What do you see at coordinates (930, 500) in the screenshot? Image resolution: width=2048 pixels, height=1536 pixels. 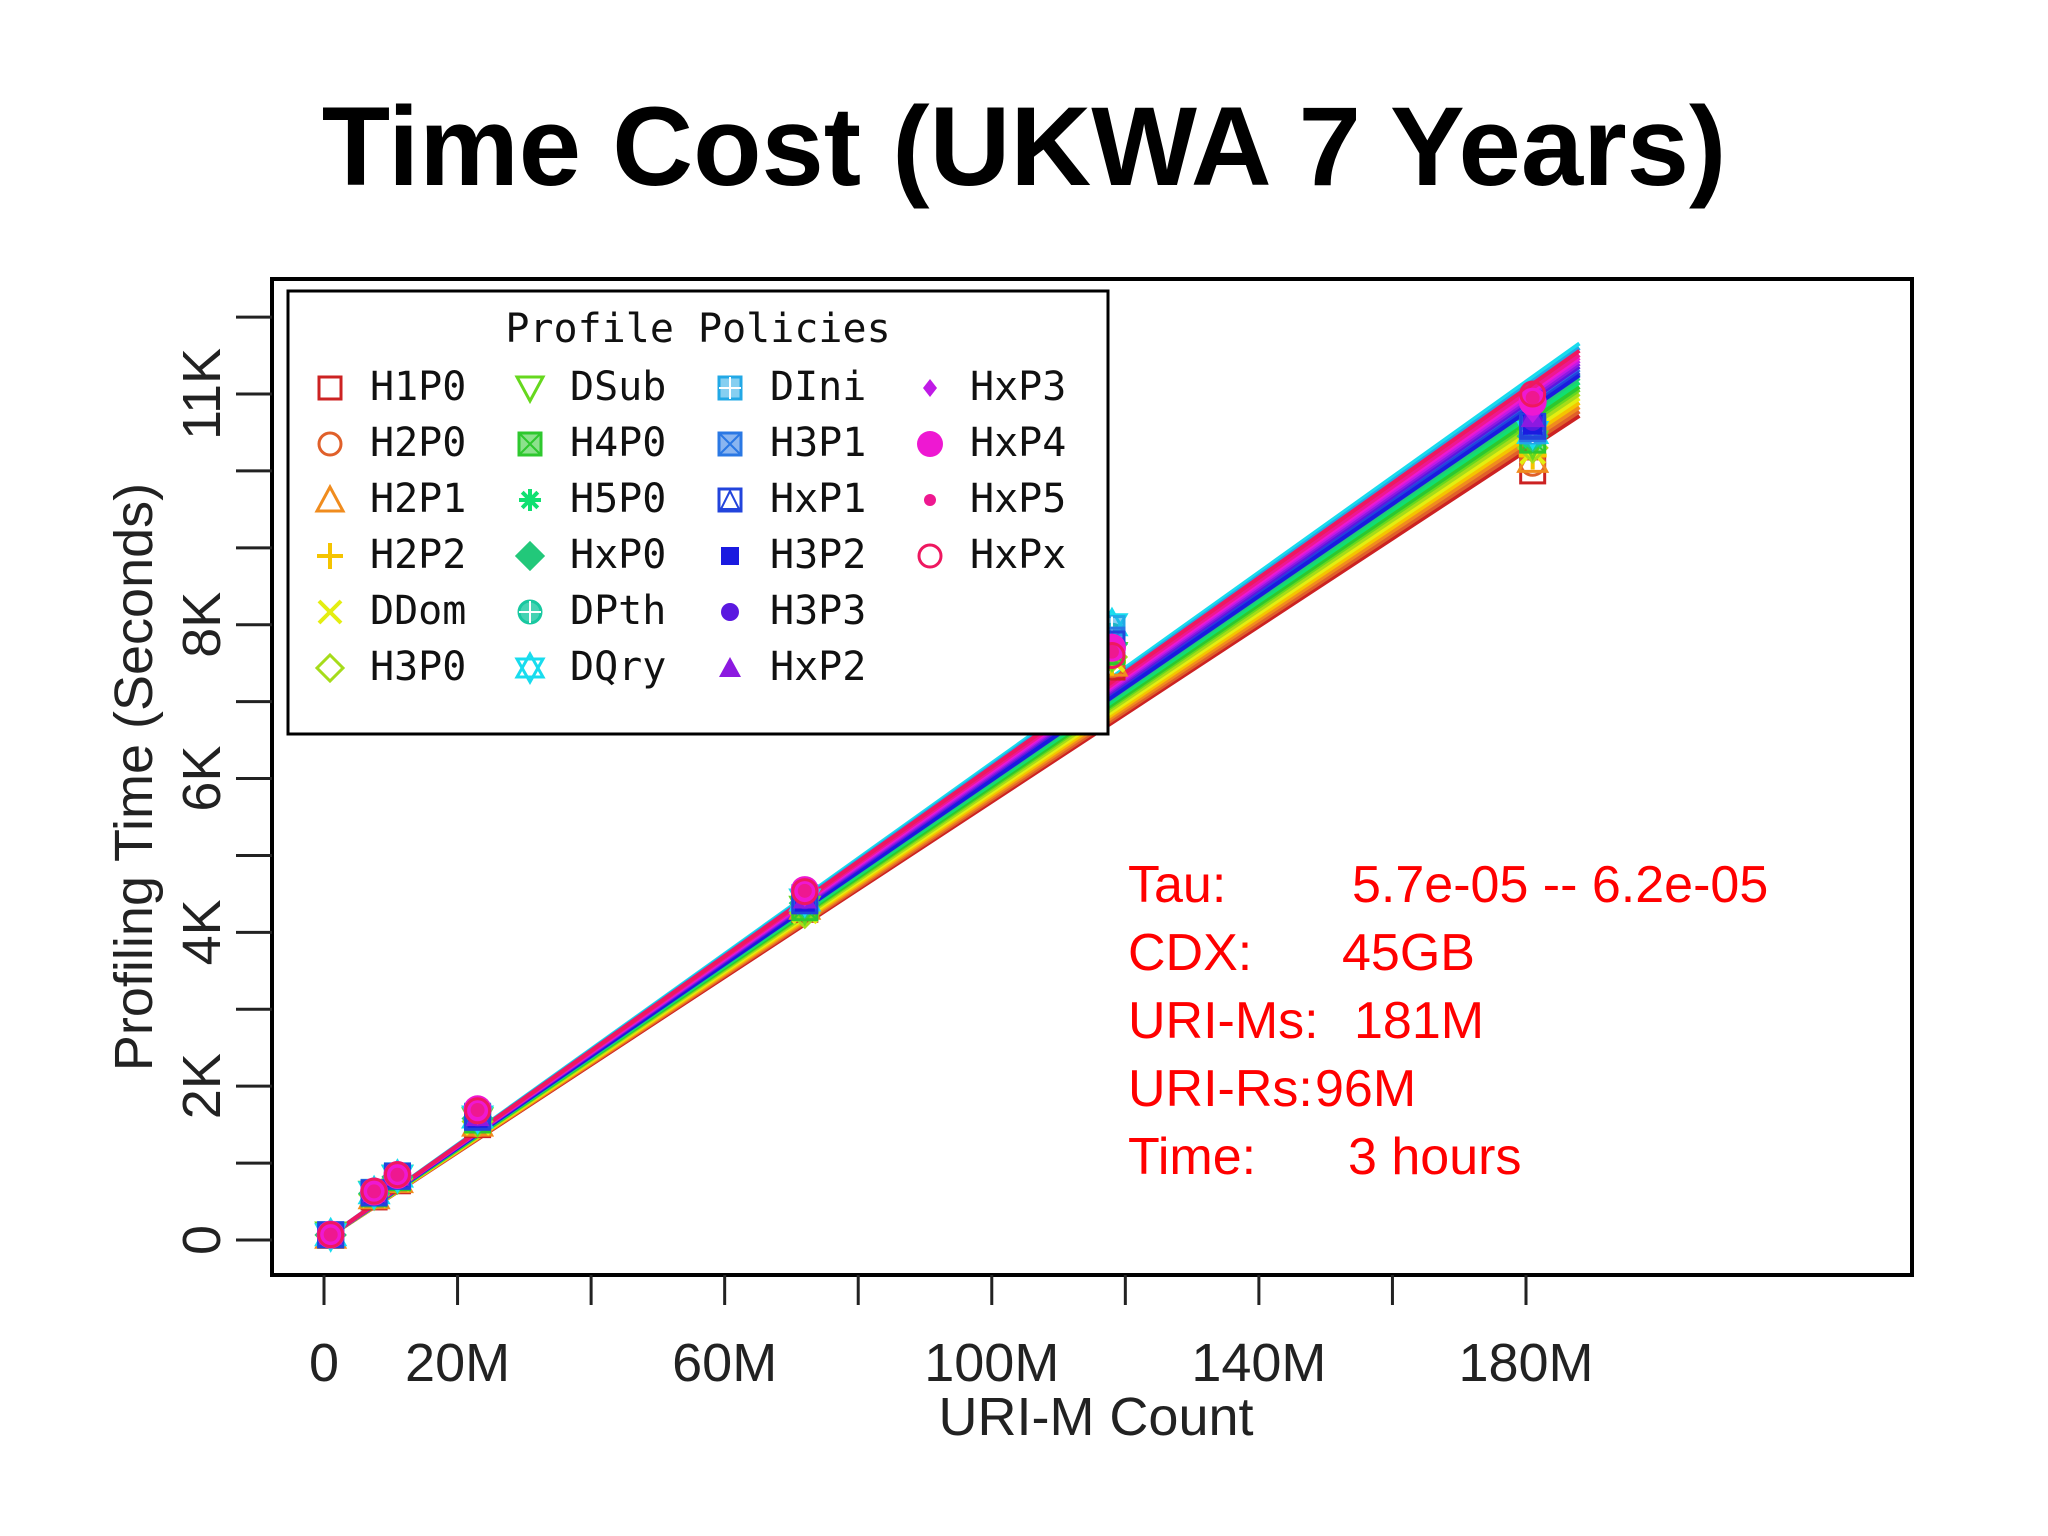 I see `legend-marker-hxp5` at bounding box center [930, 500].